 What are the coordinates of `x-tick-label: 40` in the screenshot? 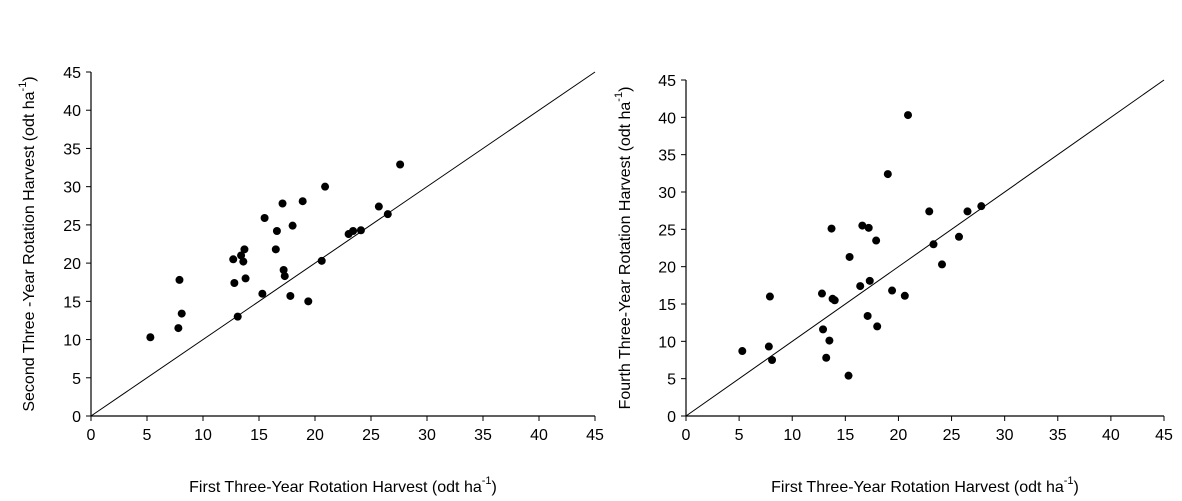 It's located at (1111, 435).